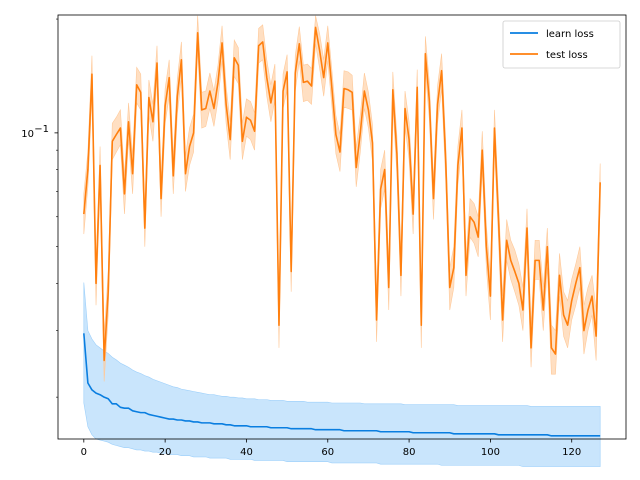 The height and width of the screenshot is (480, 640). I want to click on legend-label-test-loss: test loss, so click(567, 55).